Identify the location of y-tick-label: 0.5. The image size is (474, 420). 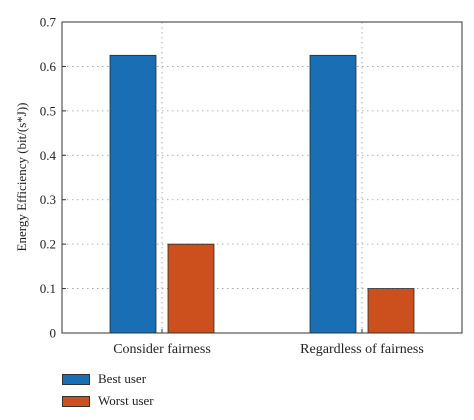
(48, 110).